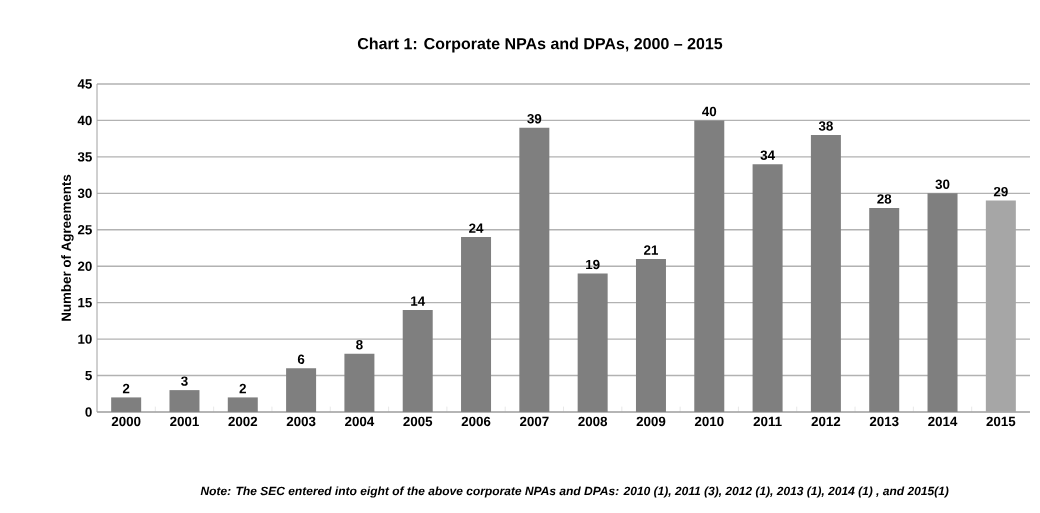 The image size is (1040, 513). I want to click on x-tick-label: 2011, so click(767, 421).